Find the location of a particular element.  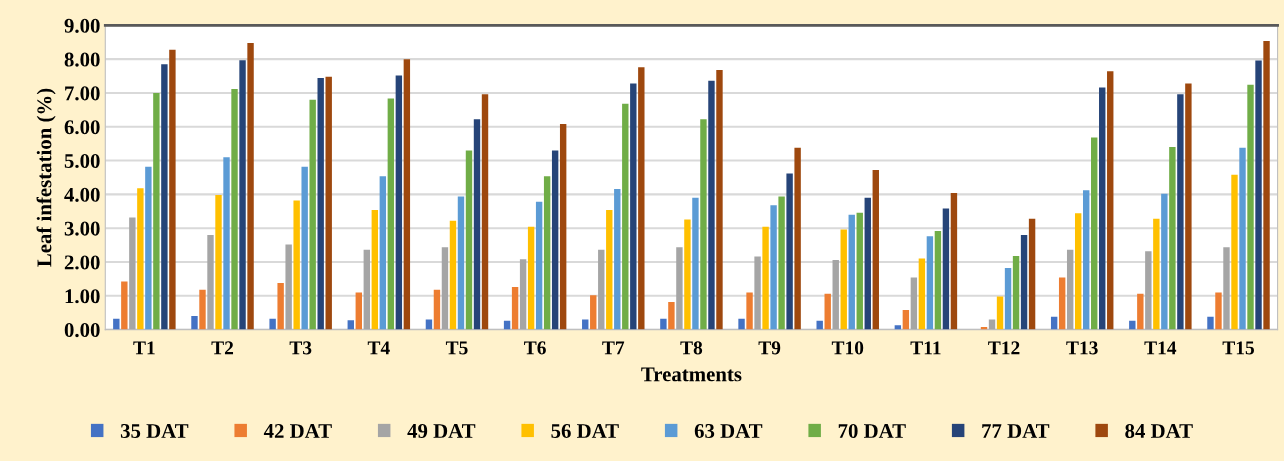

y-tick-label: 2.00 is located at coordinates (82, 262).